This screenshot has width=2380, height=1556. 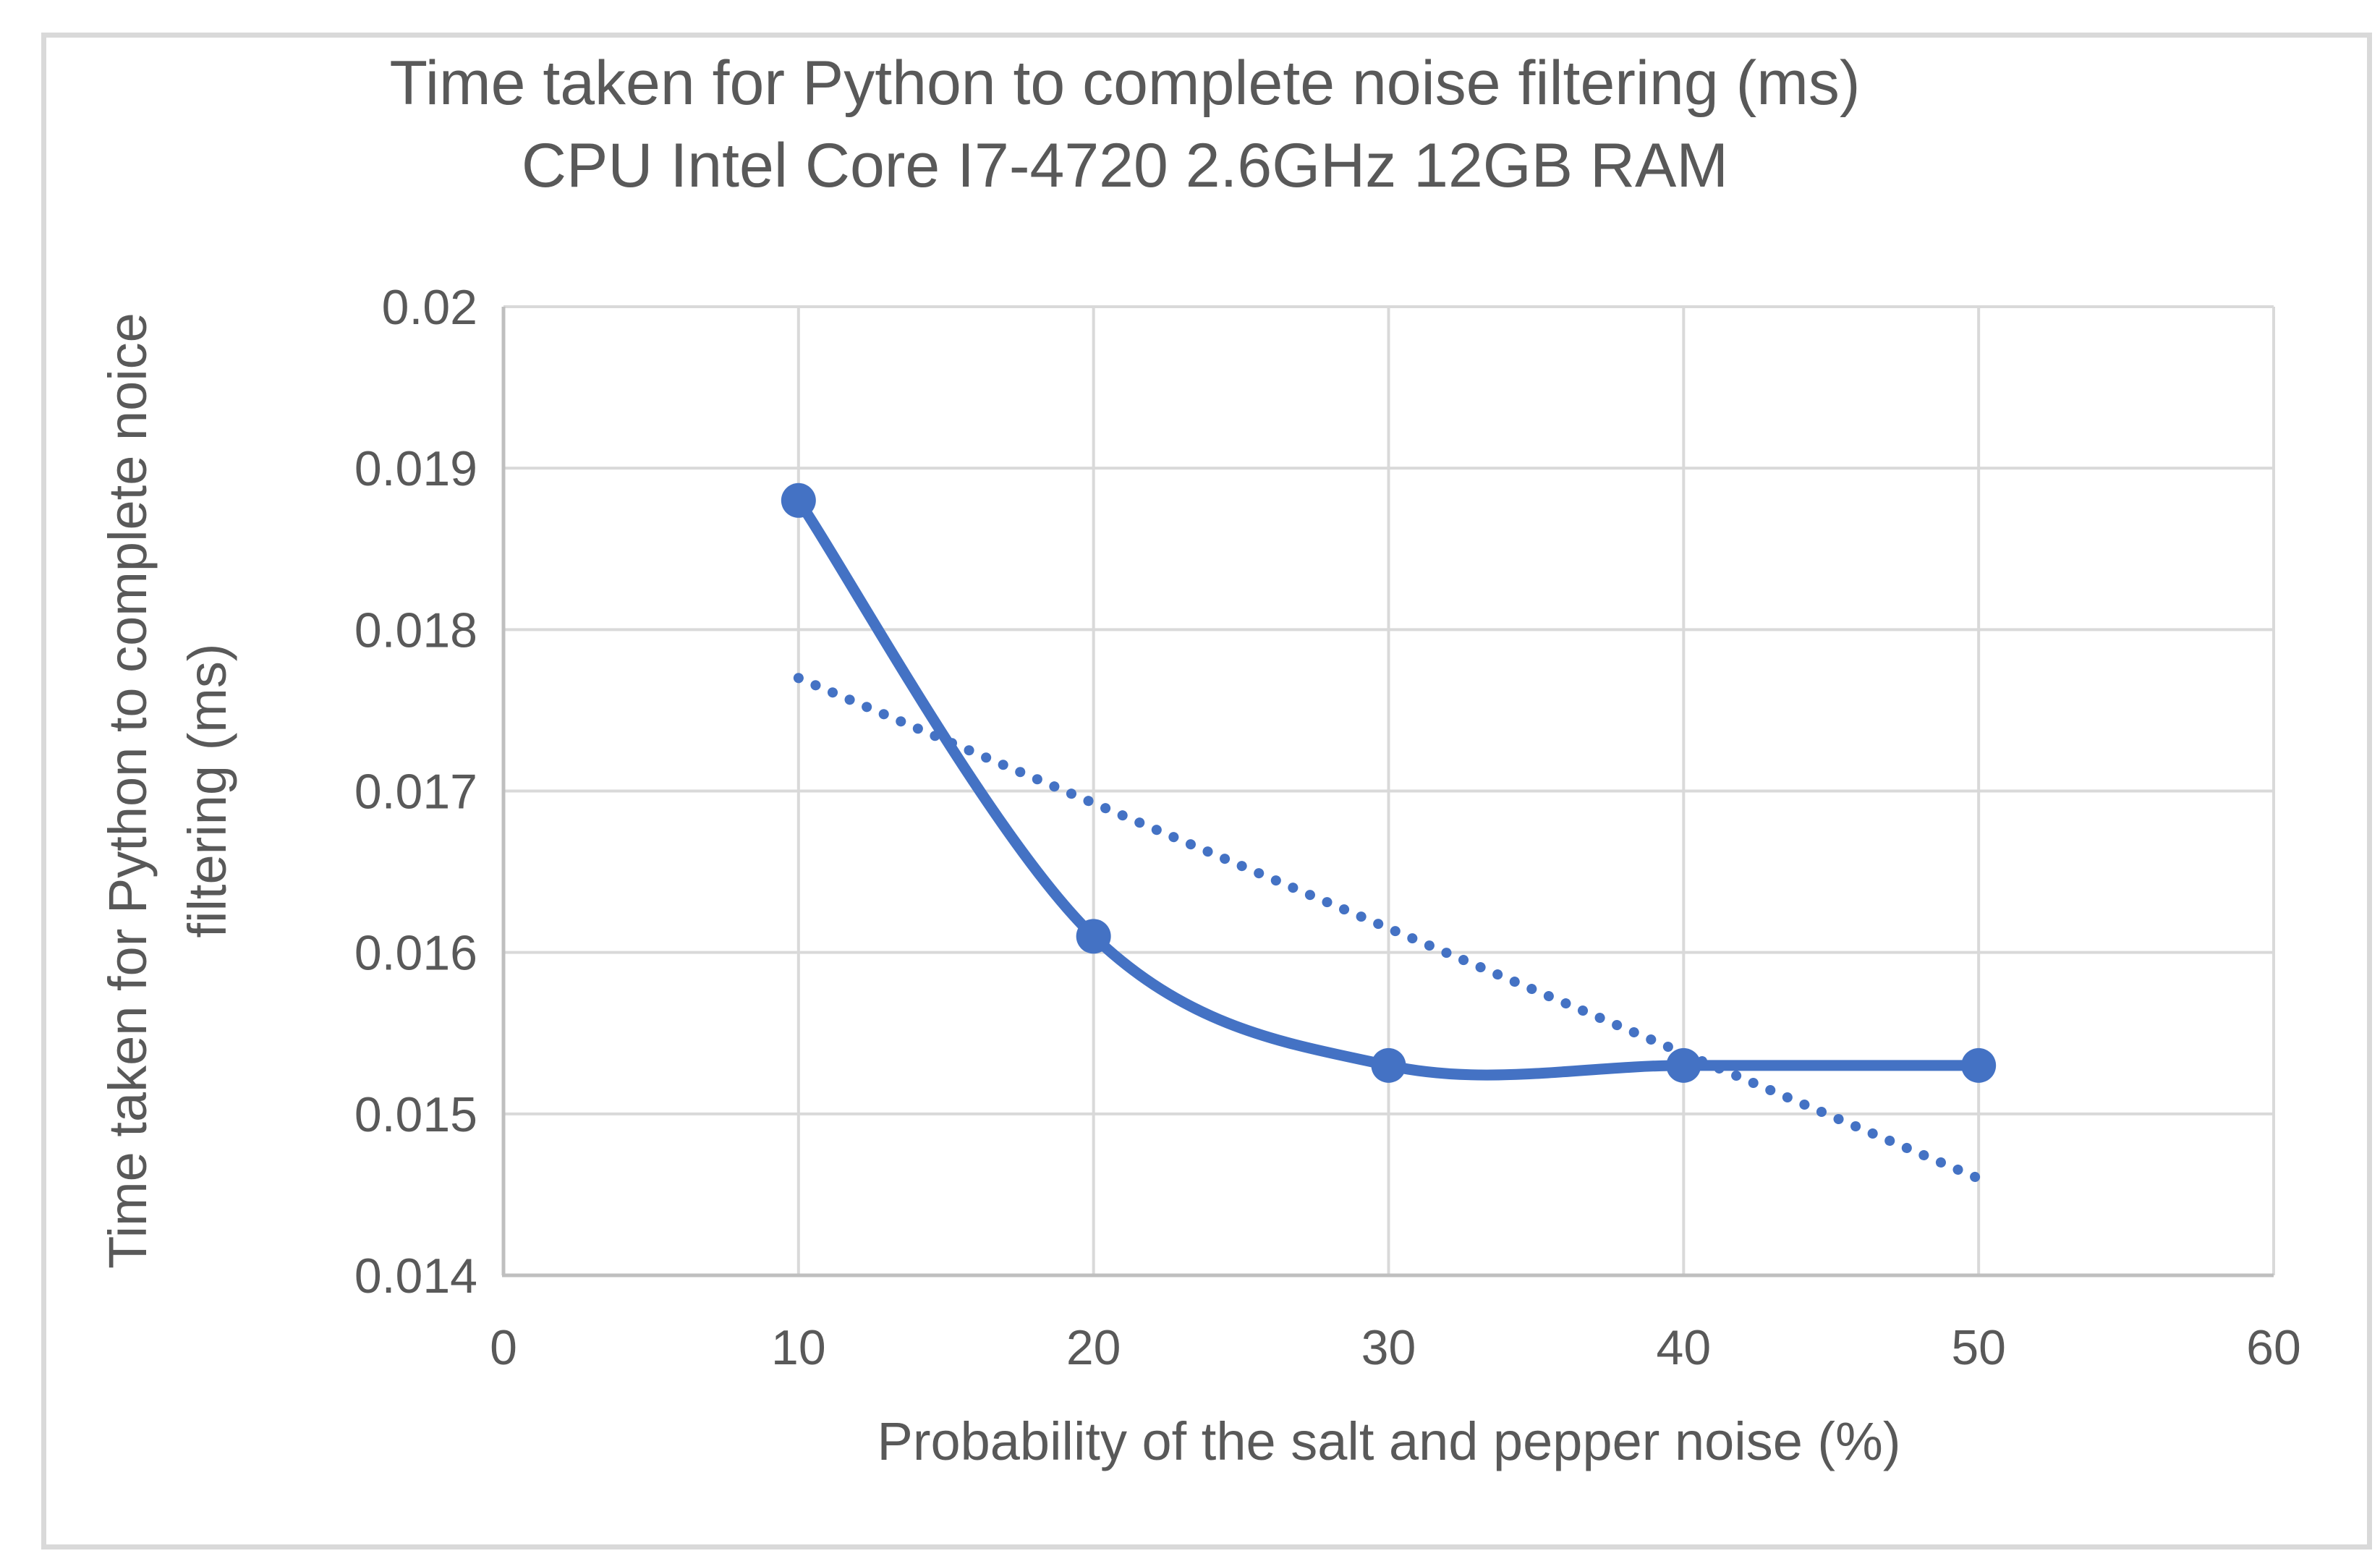 I want to click on x-tick-label: 50, so click(x=1978, y=1348).